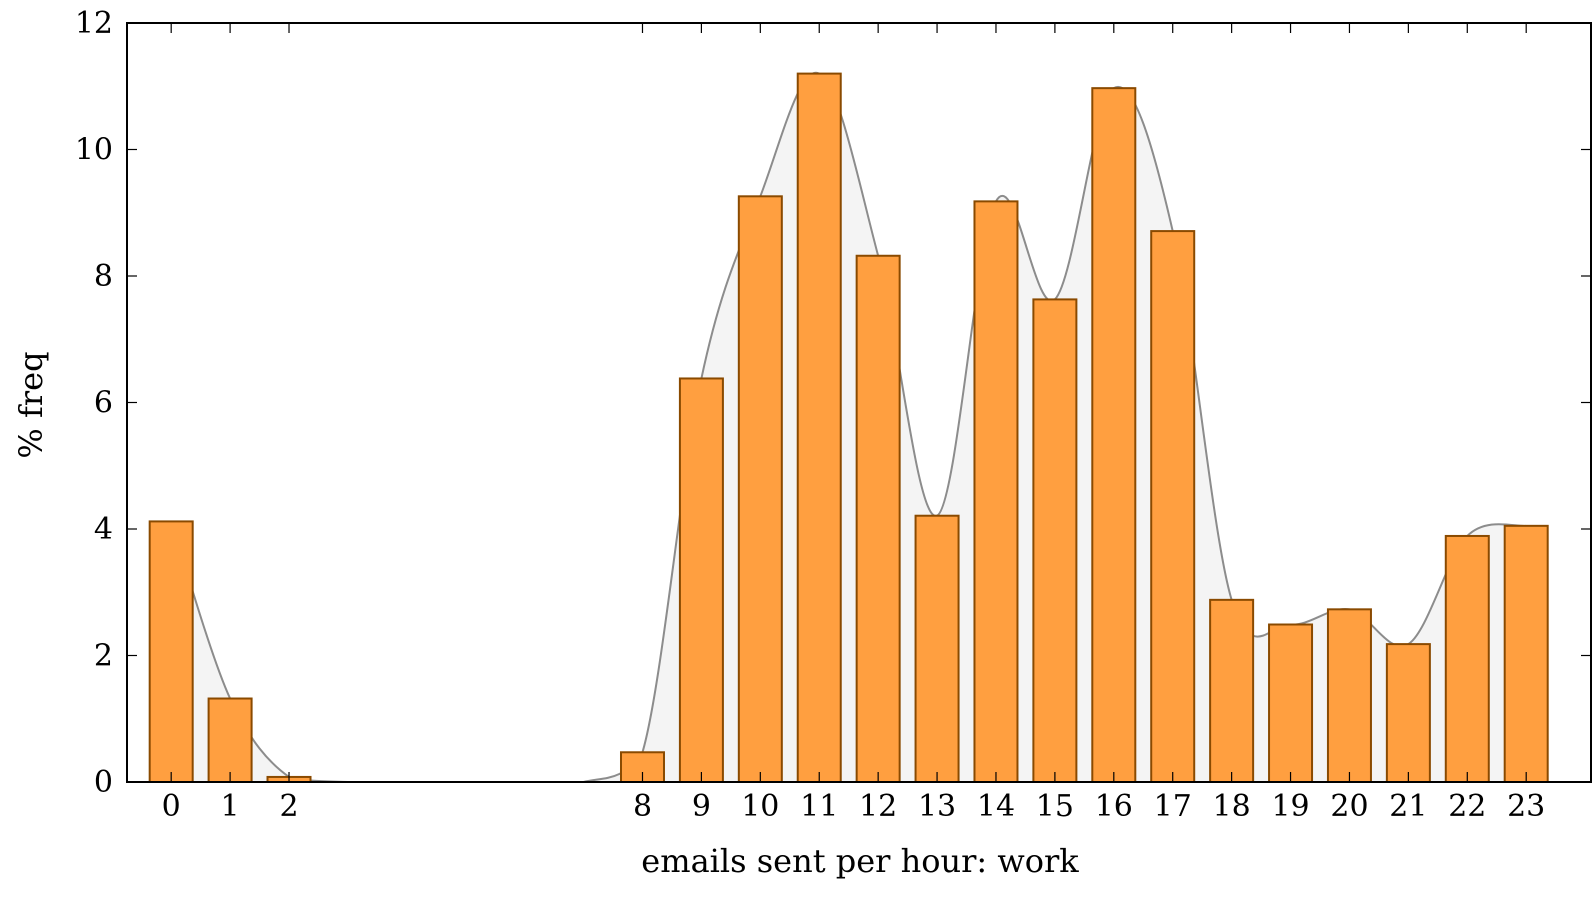 Image resolution: width=1595 pixels, height=899 pixels. I want to click on x-tick-label-1: 1, so click(230, 806).